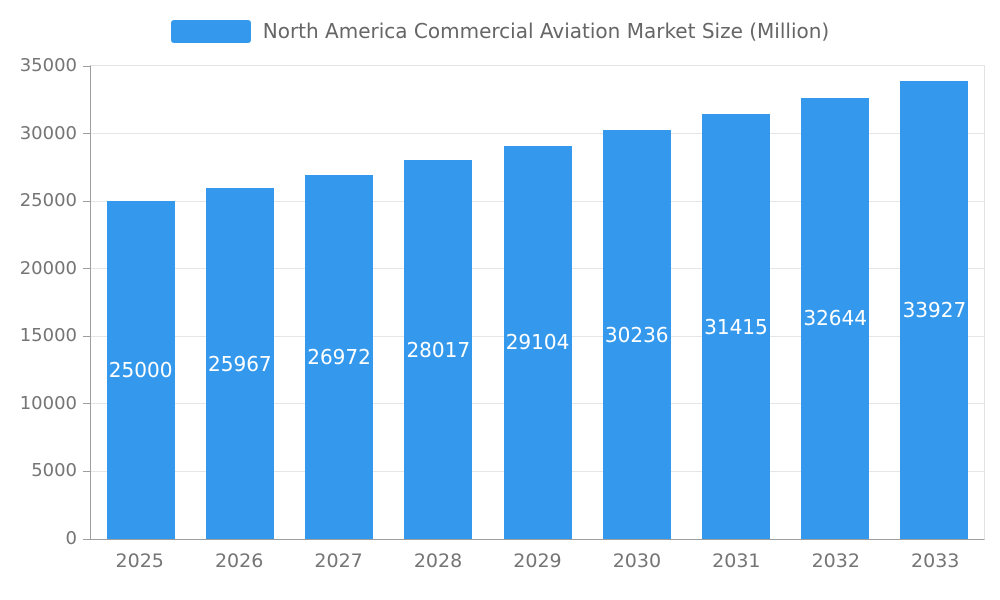 This screenshot has width=1000, height=600. I want to click on bar-2033: 33927, so click(934, 309).